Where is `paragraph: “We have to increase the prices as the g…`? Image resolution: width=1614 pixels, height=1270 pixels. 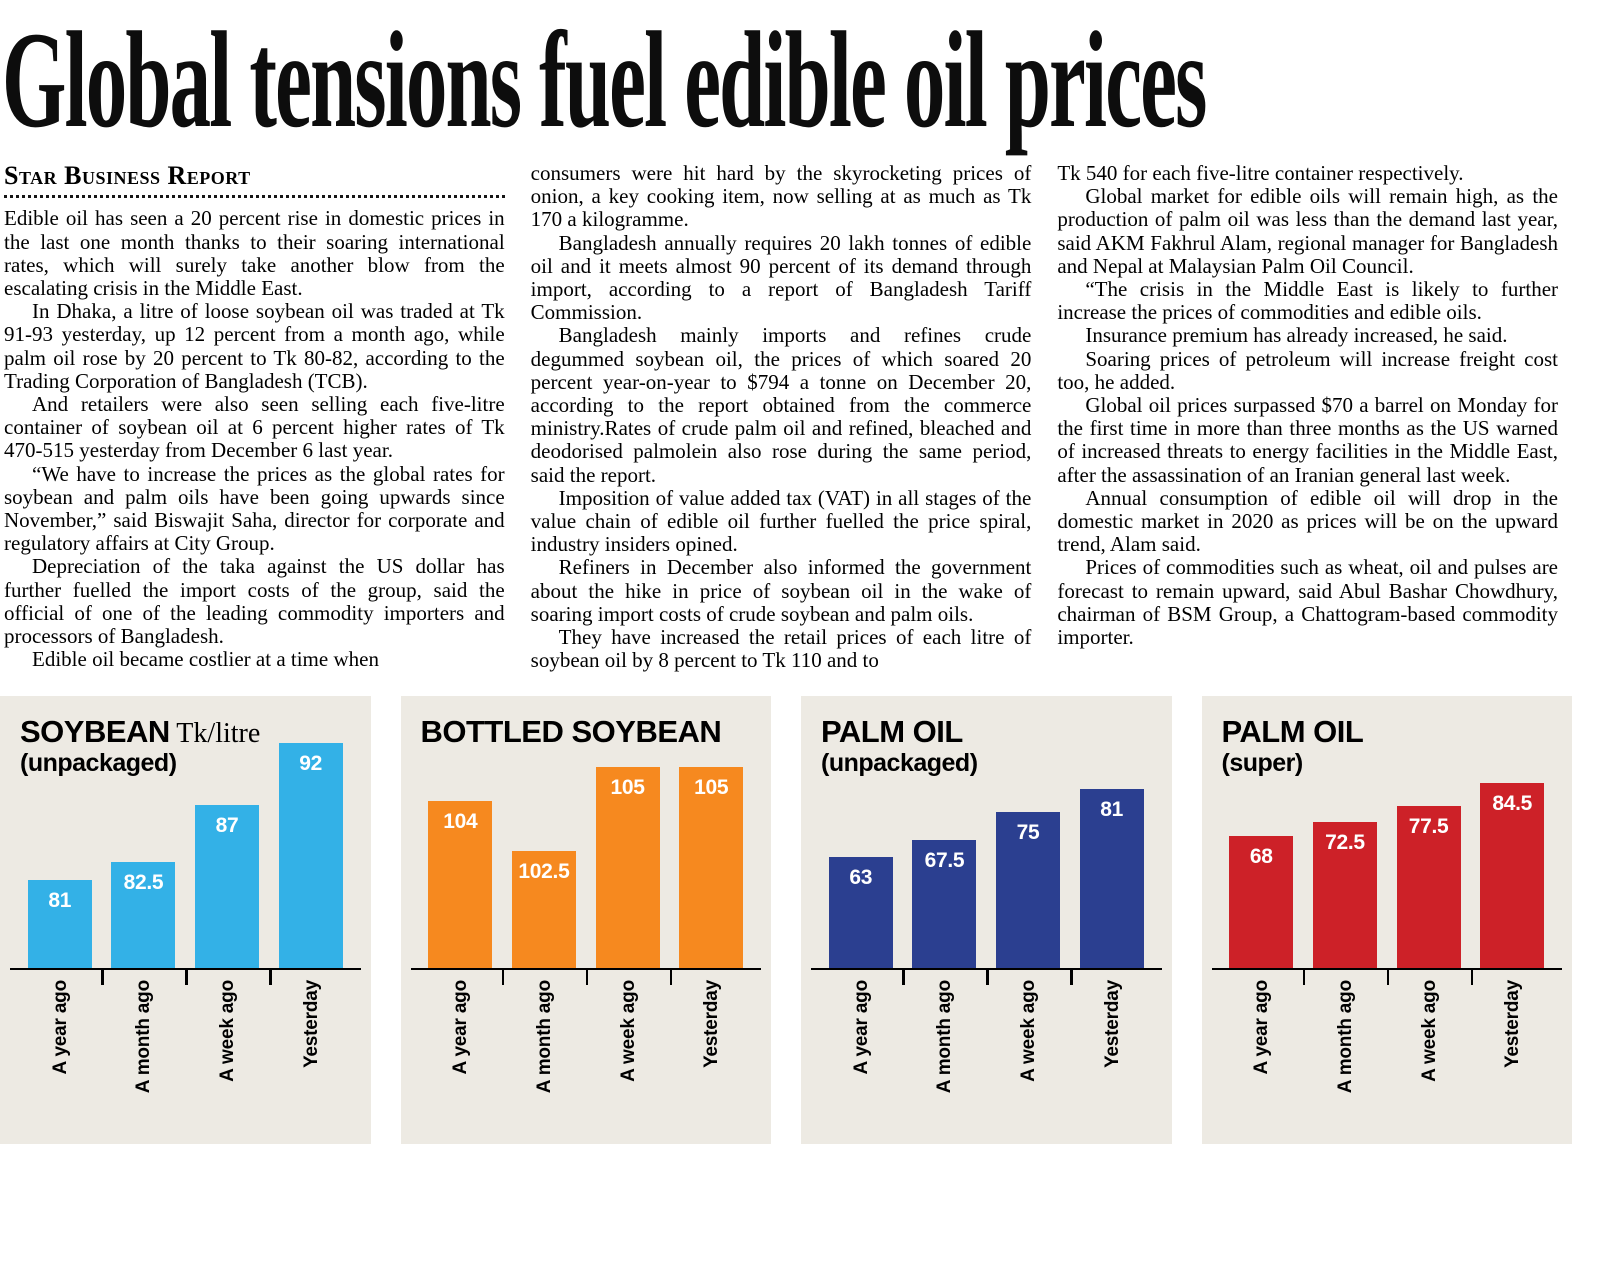
paragraph: “We have to increase the prices as the g… is located at coordinates (254, 508).